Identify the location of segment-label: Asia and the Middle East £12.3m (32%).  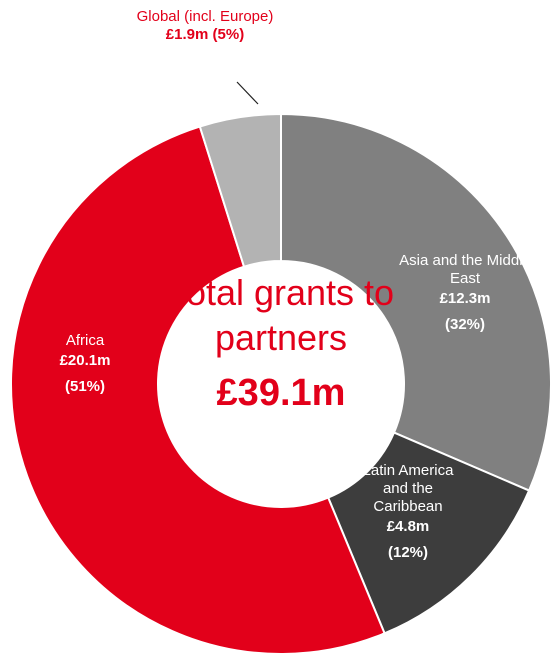
(465, 293).